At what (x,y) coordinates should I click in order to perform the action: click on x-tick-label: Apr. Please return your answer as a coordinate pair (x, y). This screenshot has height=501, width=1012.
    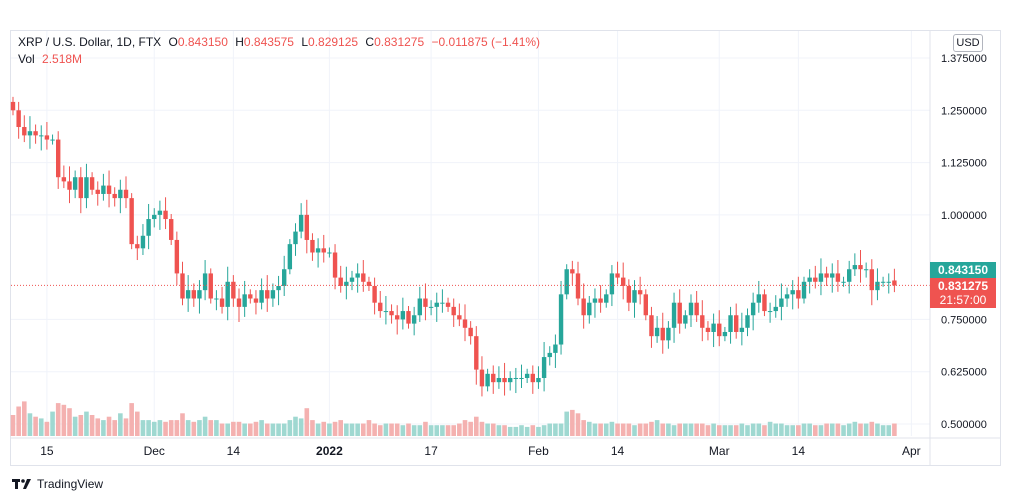
    Looking at the image, I should click on (911, 451).